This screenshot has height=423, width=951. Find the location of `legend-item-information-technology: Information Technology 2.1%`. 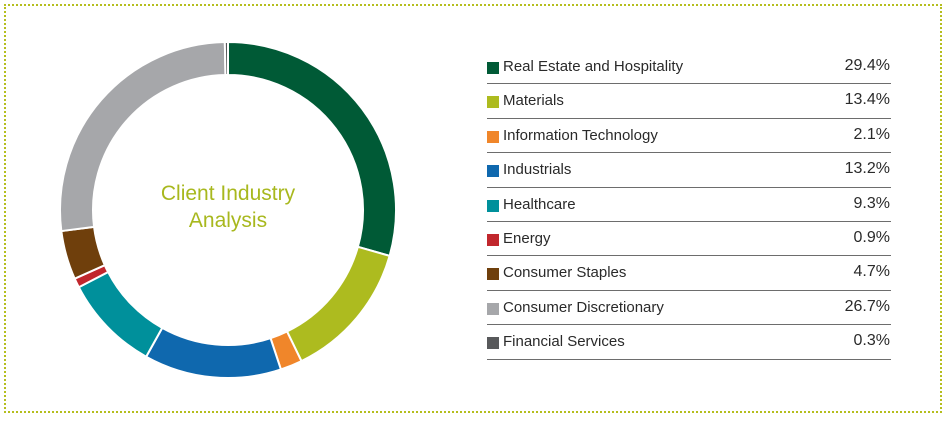

legend-item-information-technology: Information Technology 2.1% is located at coordinates (689, 136).